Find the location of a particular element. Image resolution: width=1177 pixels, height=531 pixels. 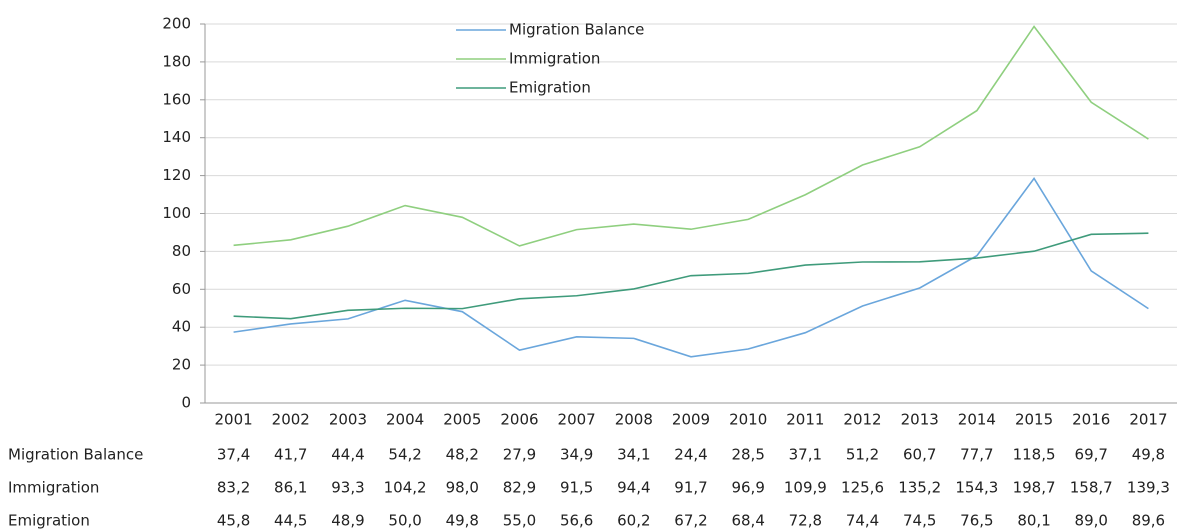

table-cell: 44,4 is located at coordinates (347, 455).